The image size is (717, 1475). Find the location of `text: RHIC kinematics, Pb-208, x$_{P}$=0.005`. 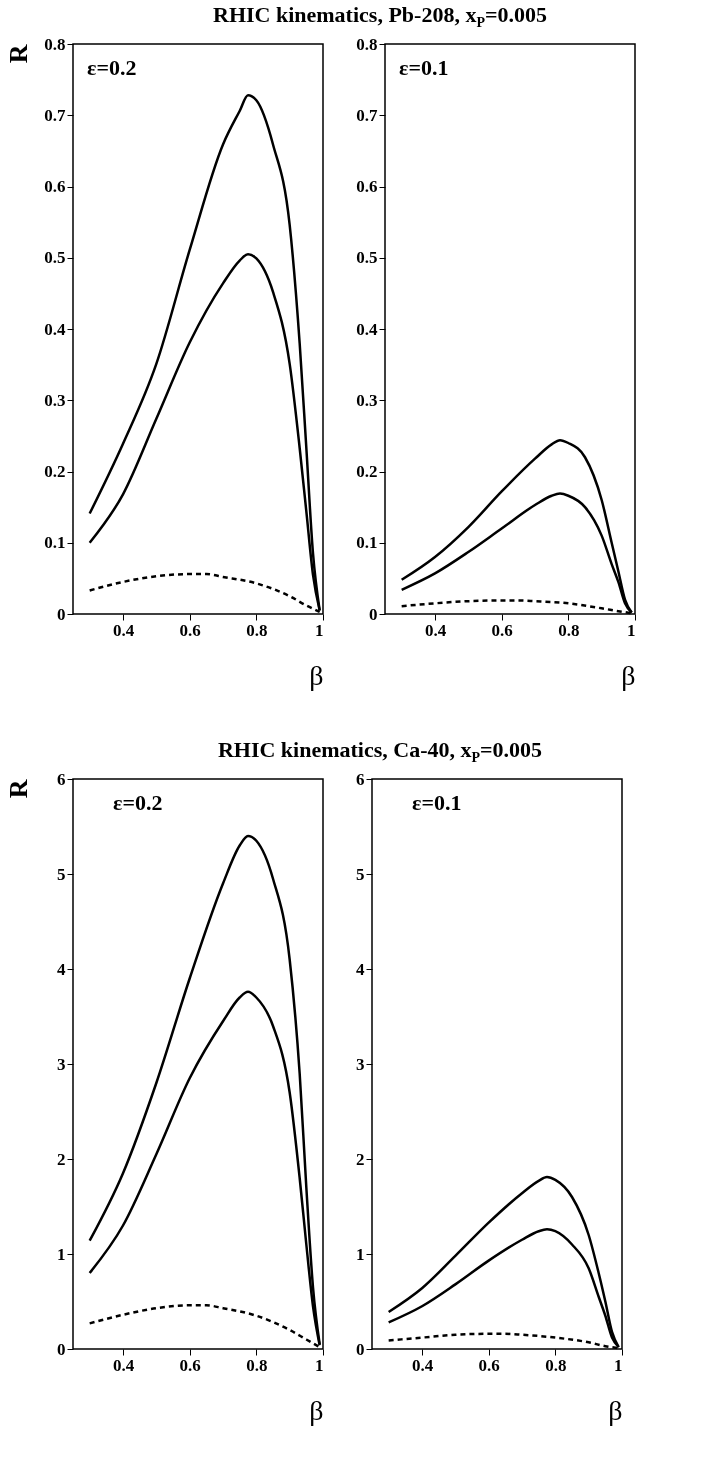

text: RHIC kinematics, Pb-208, x$_{P}$=0.005 is located at coordinates (380, 16).